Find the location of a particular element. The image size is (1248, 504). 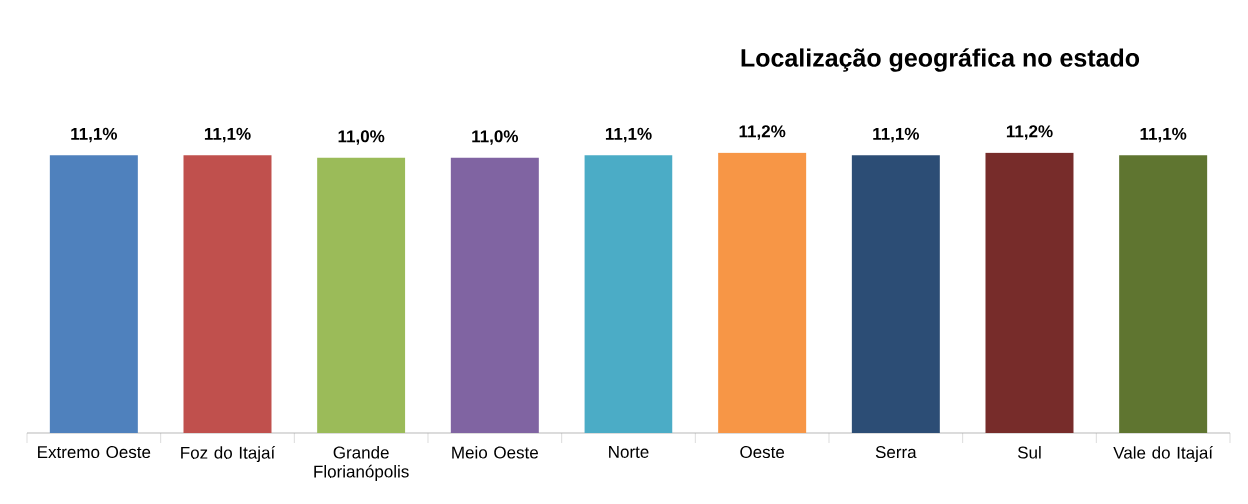

x-tick-label: Extremo Oeste is located at coordinates (94, 452).